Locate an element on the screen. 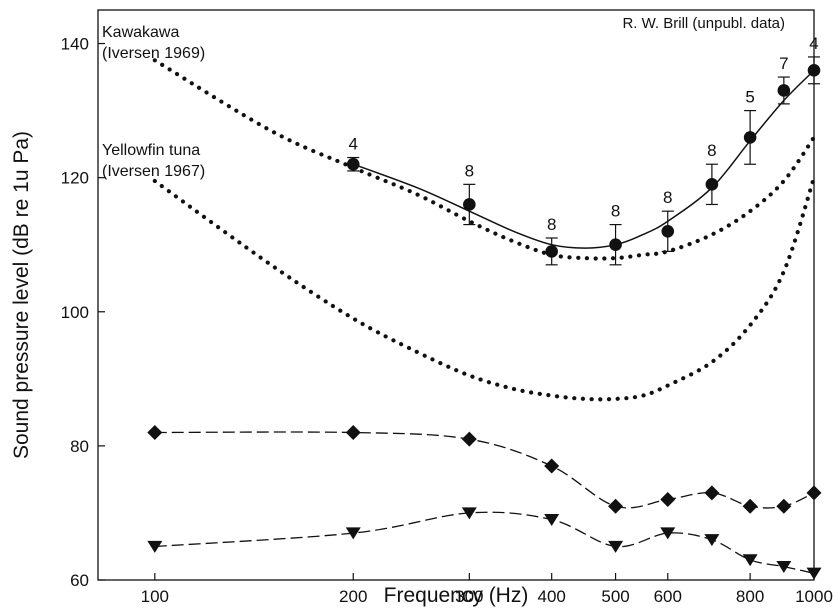  series-0-label-line: (Iversen 1969) is located at coordinates (153, 53).